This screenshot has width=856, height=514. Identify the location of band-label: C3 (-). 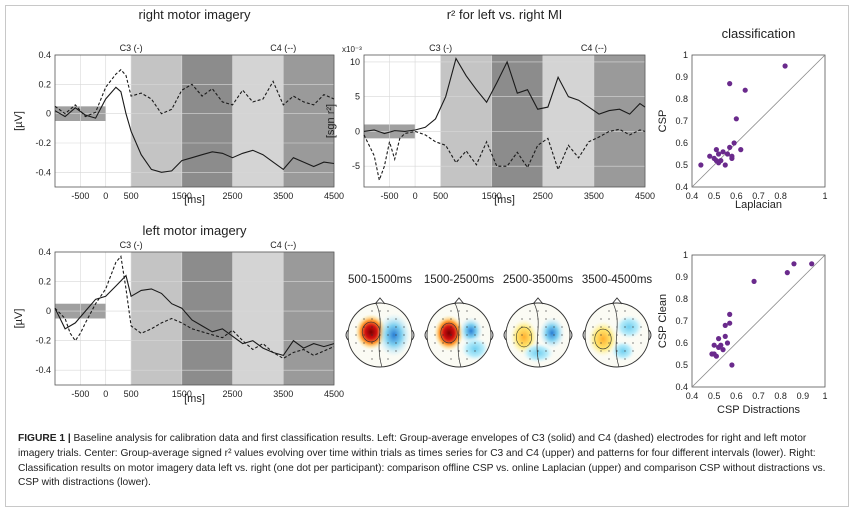
(440, 48).